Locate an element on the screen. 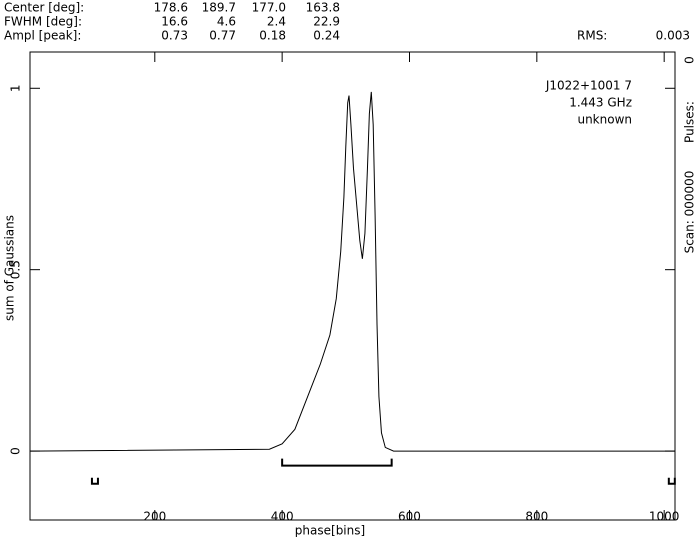  y-tick-label: 0 is located at coordinates (16, 451).